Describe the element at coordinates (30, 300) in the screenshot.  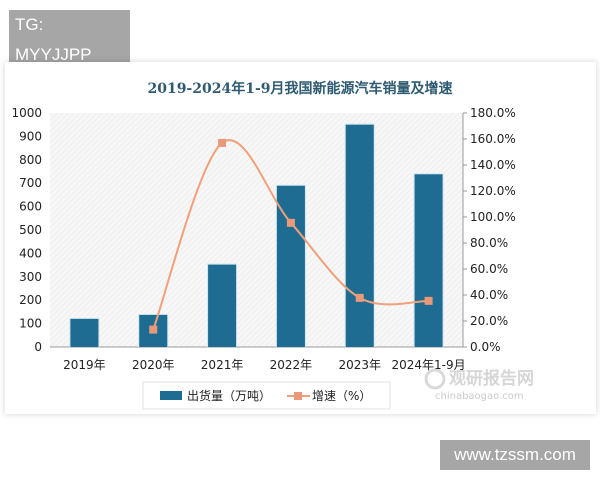
I see `left-tick-label: 200` at that location.